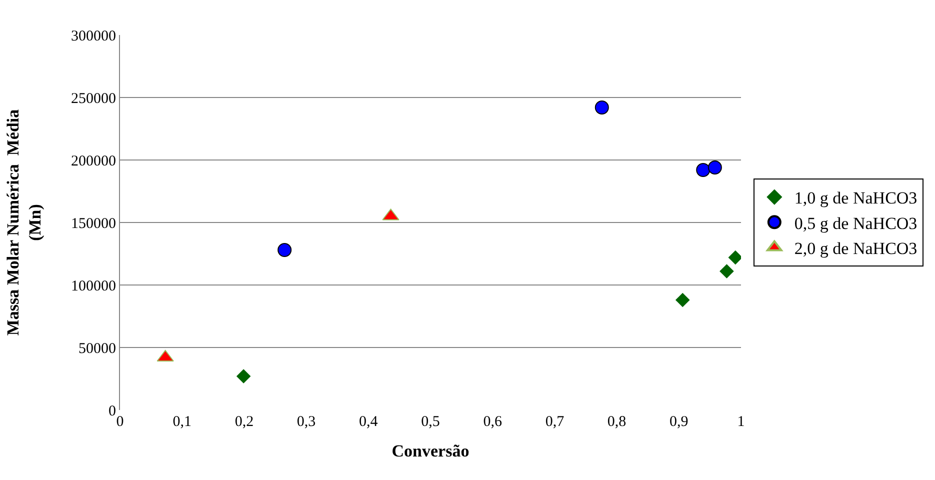 The width and height of the screenshot is (935, 480). What do you see at coordinates (430, 422) in the screenshot?
I see `x-tick-label: 0,5` at bounding box center [430, 422].